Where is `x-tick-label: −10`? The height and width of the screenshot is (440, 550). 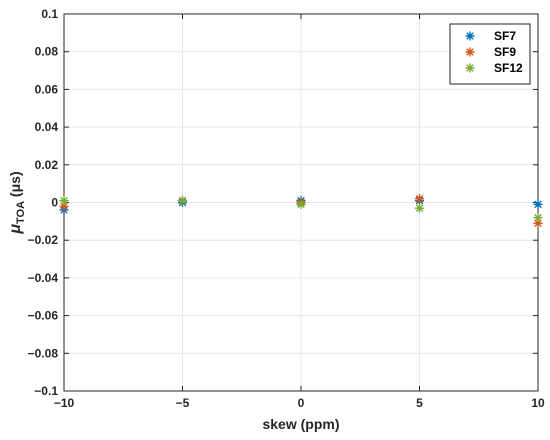
x-tick-label: −10 is located at coordinates (64, 403).